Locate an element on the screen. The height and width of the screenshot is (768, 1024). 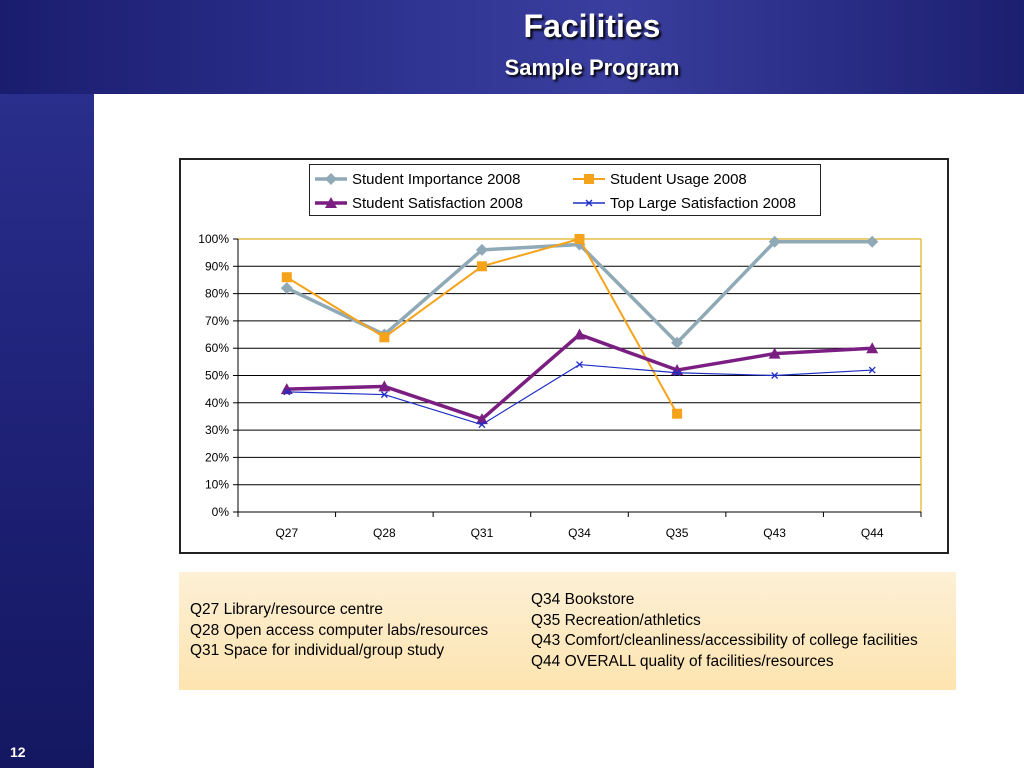
x-tick-label: Q28 is located at coordinates (384, 533).